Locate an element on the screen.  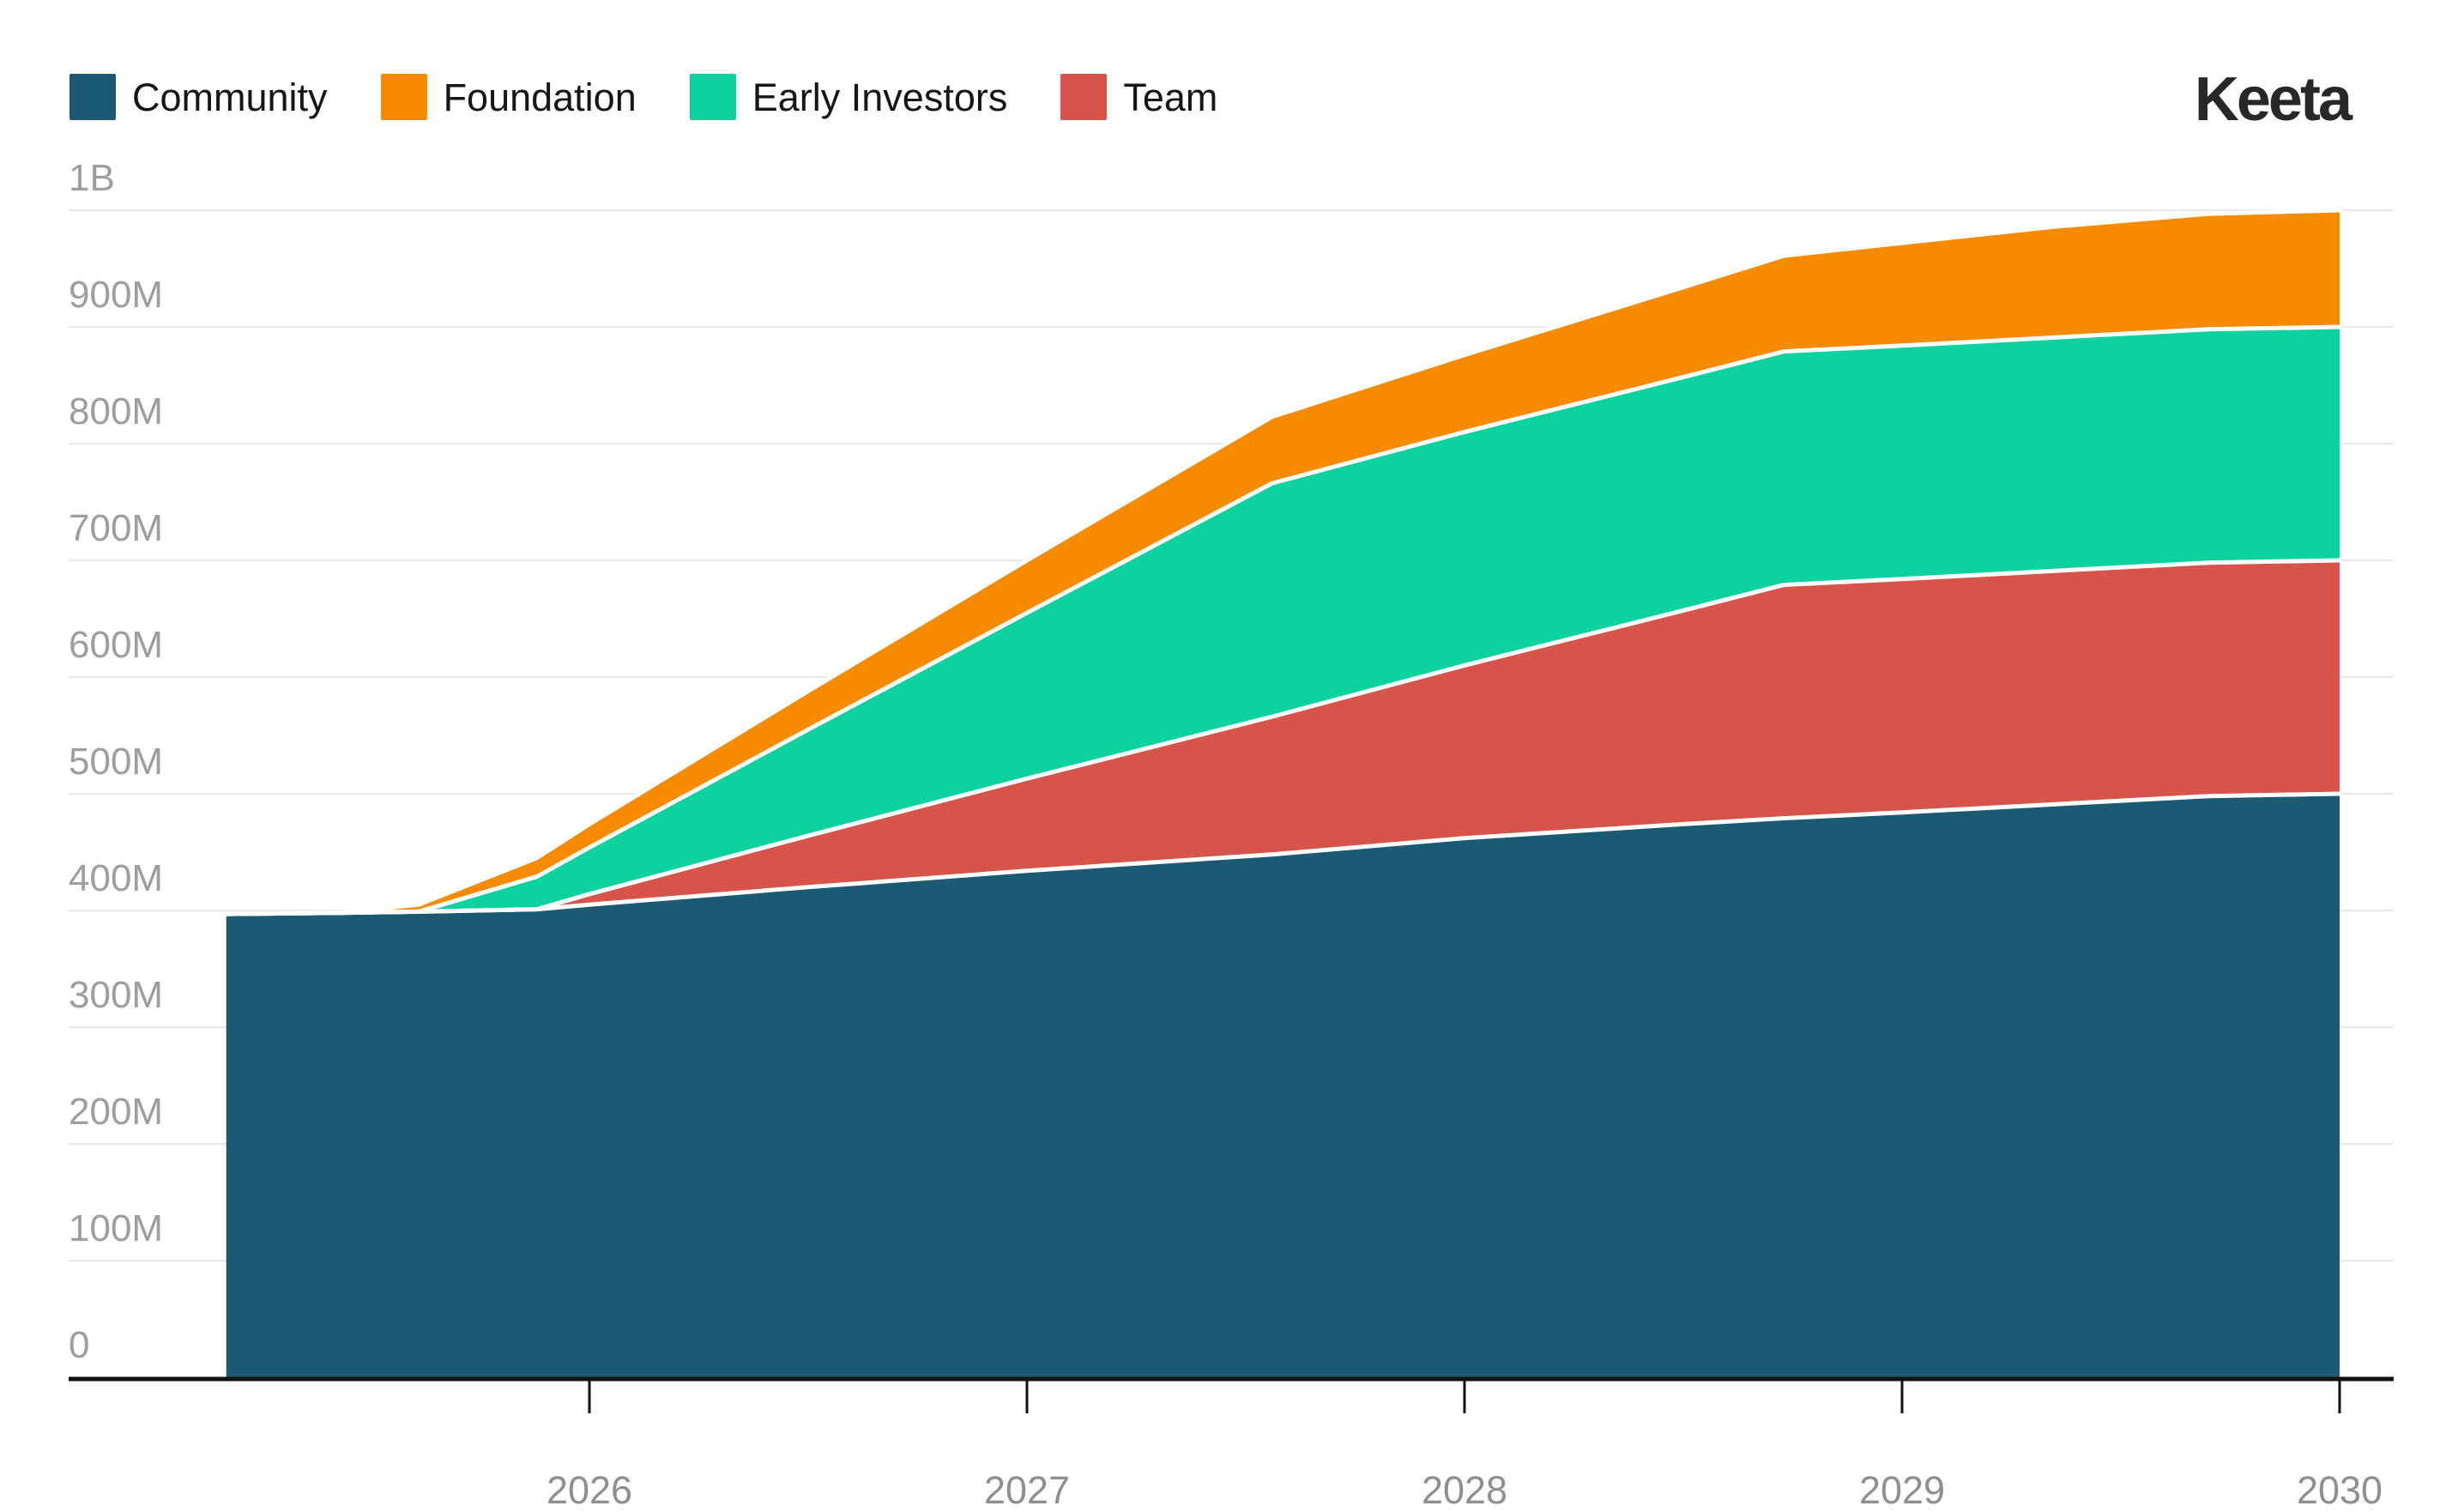
x-axis-label-2026: 2026 is located at coordinates (589, 1490).